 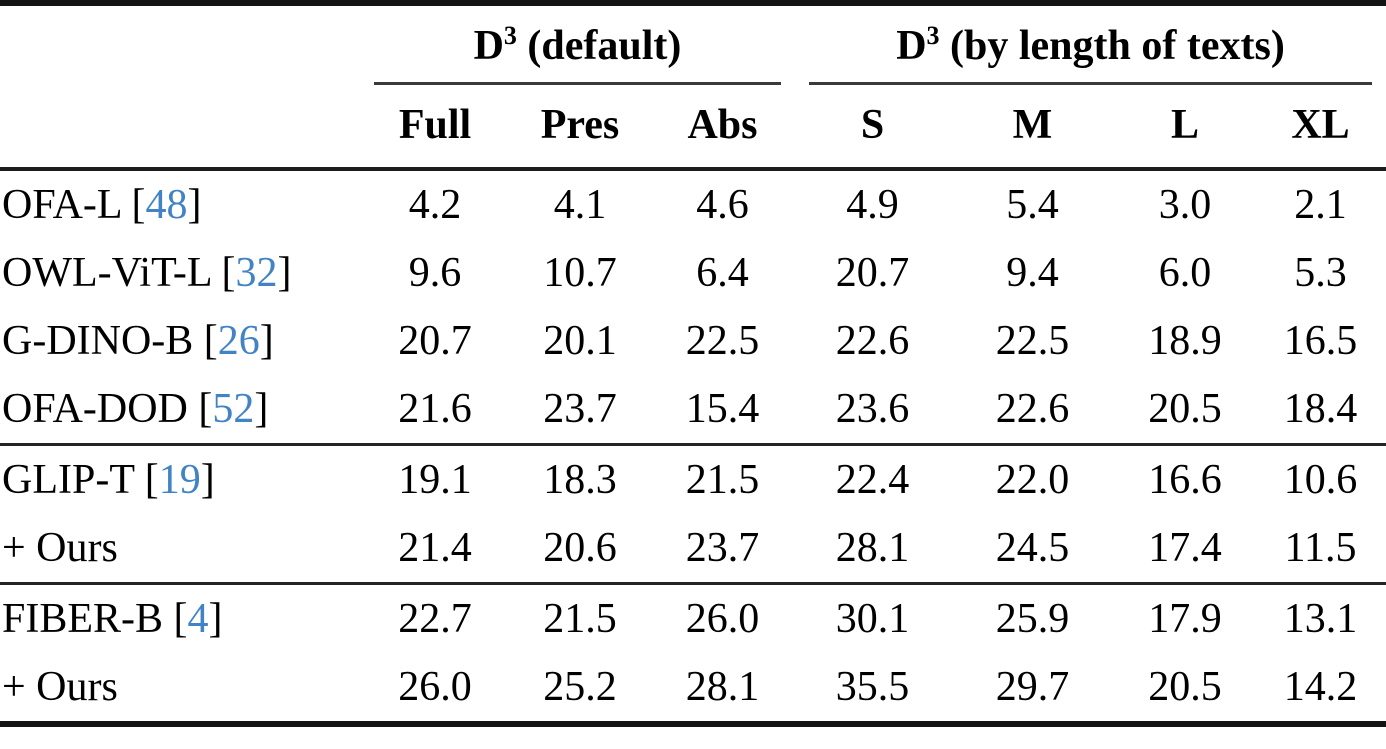 What do you see at coordinates (599, 46) in the screenshot?
I see `group-header-default-rest: (default)` at bounding box center [599, 46].